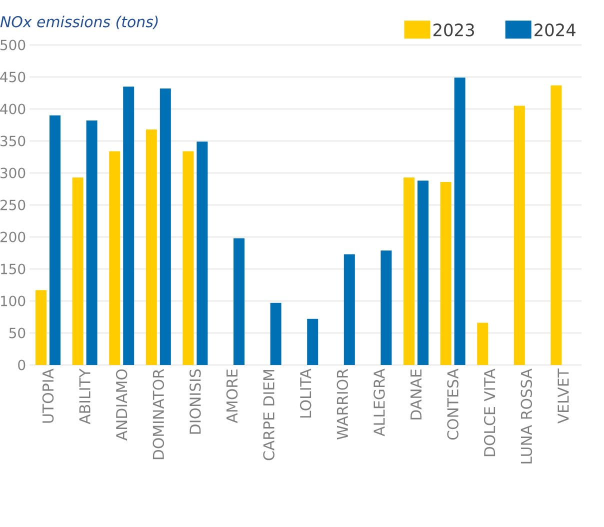  What do you see at coordinates (13, 109) in the screenshot?
I see `y-tick-label: 400` at bounding box center [13, 109].